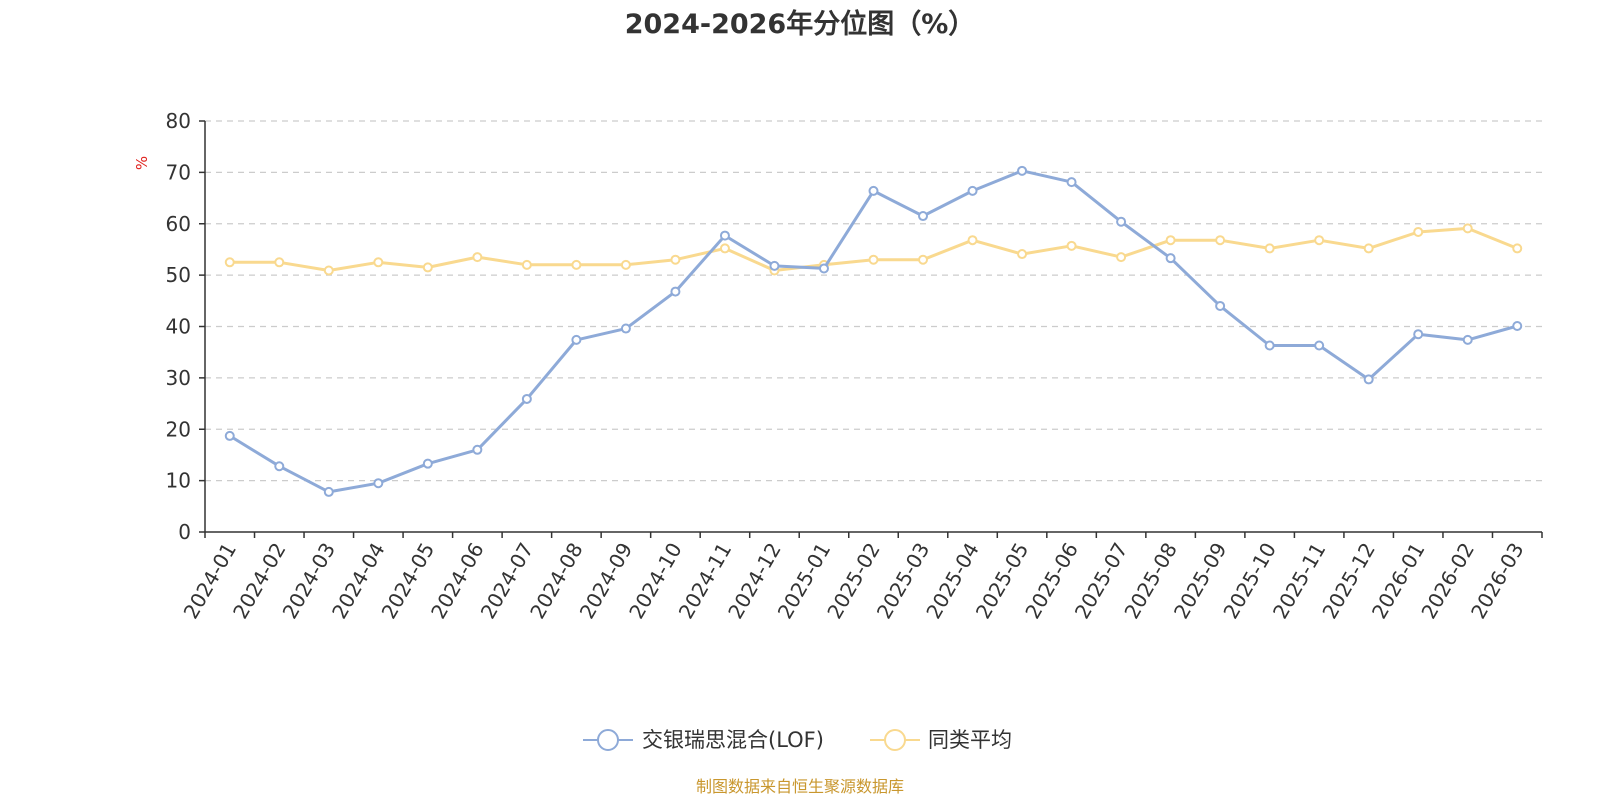 The width and height of the screenshot is (1600, 800). Describe the element at coordinates (970, 740) in the screenshot. I see `legend-label-peer-average: 同类平均` at that location.